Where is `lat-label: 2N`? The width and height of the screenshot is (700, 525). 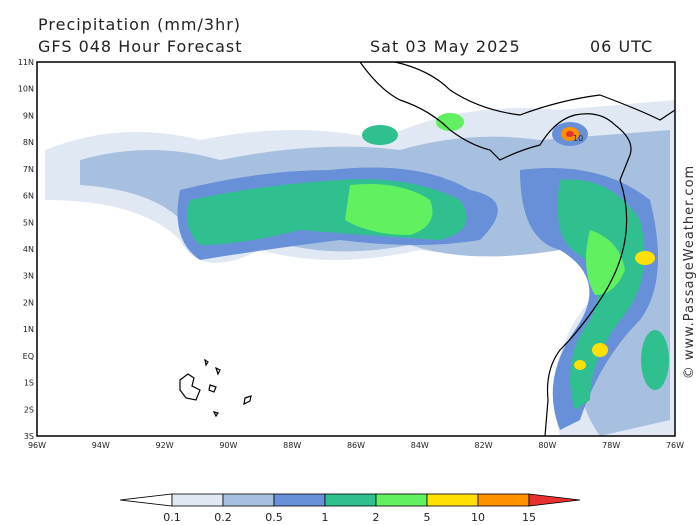
lat-label: 2N is located at coordinates (28, 302).